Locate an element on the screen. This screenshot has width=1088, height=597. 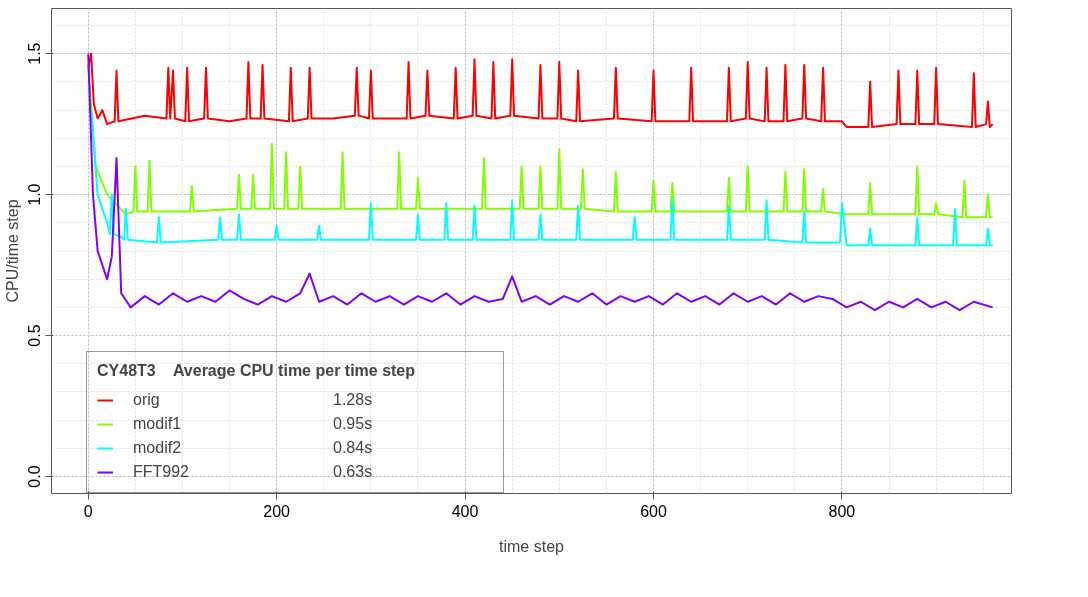
annotation: 0.63s is located at coordinates (353, 472).